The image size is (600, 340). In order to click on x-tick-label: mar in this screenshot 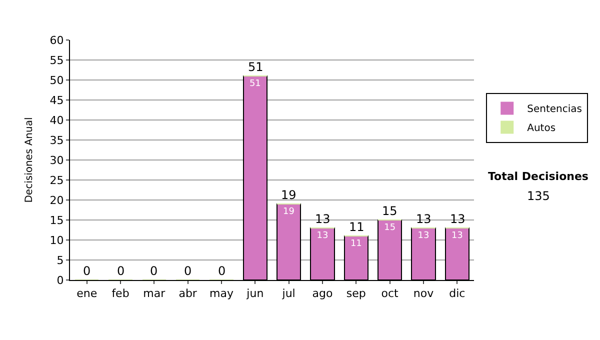, I will do `click(154, 293)`.